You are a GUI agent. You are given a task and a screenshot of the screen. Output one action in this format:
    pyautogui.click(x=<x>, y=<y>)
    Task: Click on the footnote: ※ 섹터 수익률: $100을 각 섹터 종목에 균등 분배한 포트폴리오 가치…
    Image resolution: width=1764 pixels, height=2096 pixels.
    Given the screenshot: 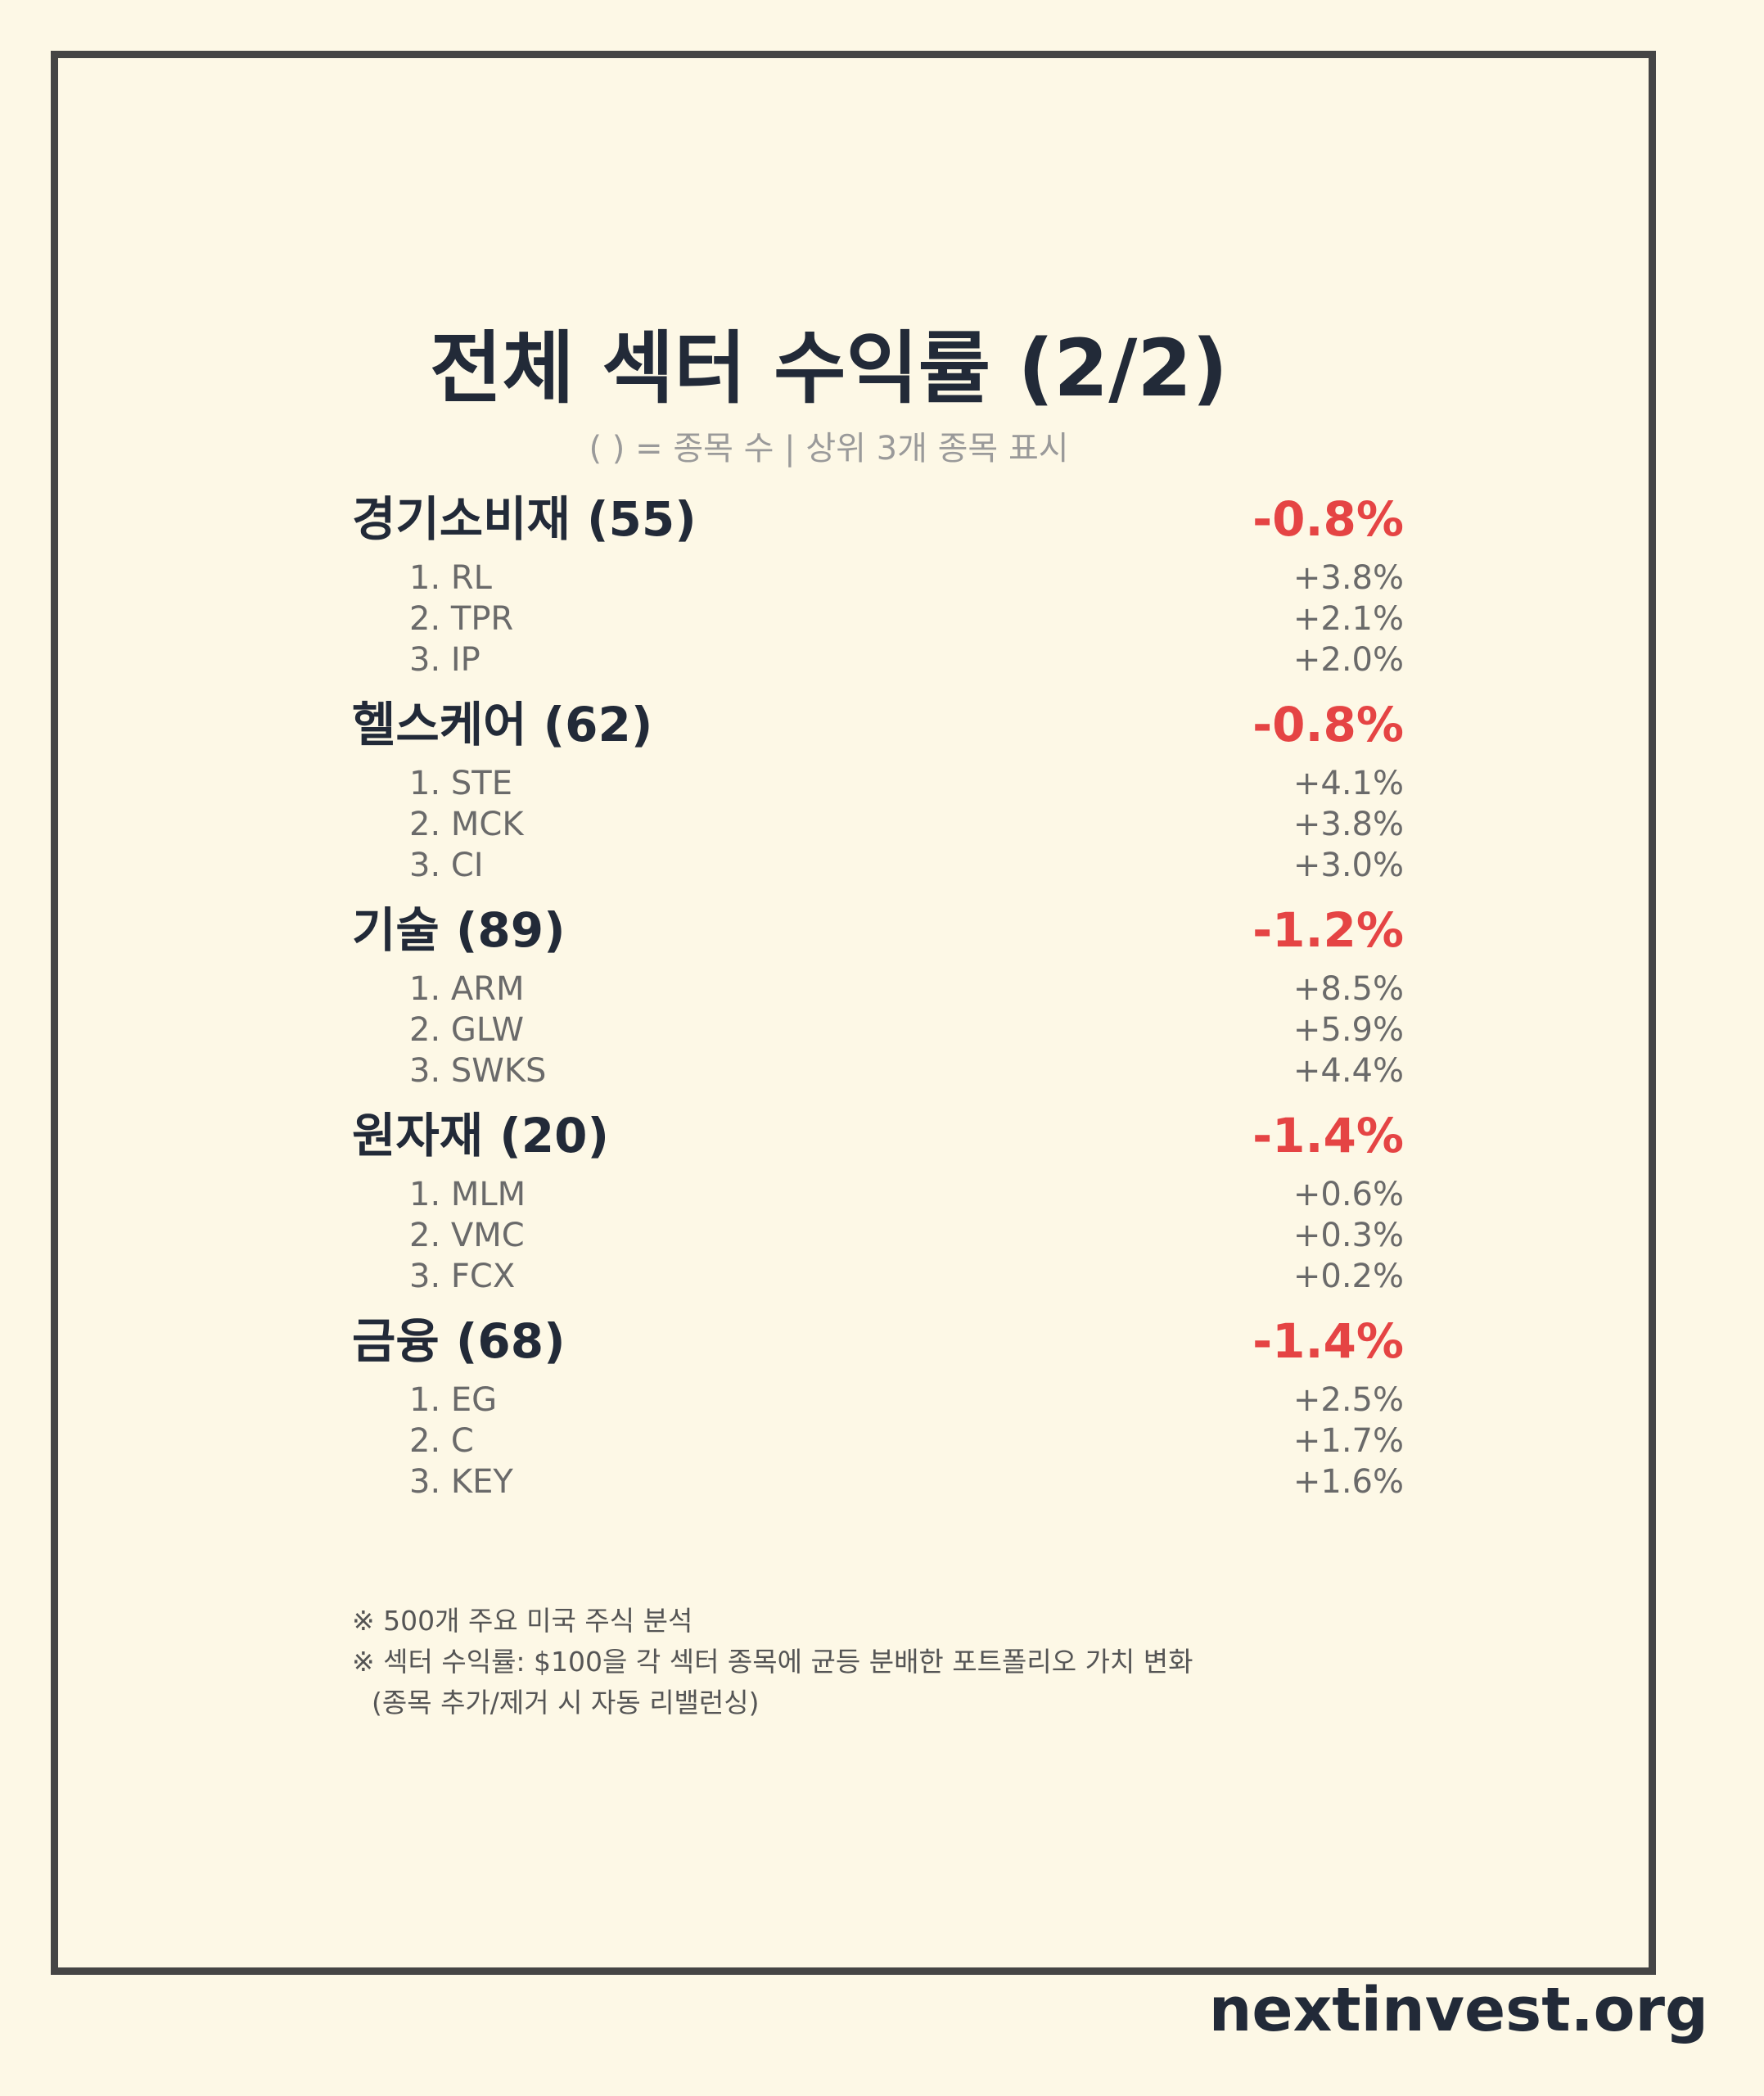 What is the action you would take?
    pyautogui.click(x=773, y=1662)
    